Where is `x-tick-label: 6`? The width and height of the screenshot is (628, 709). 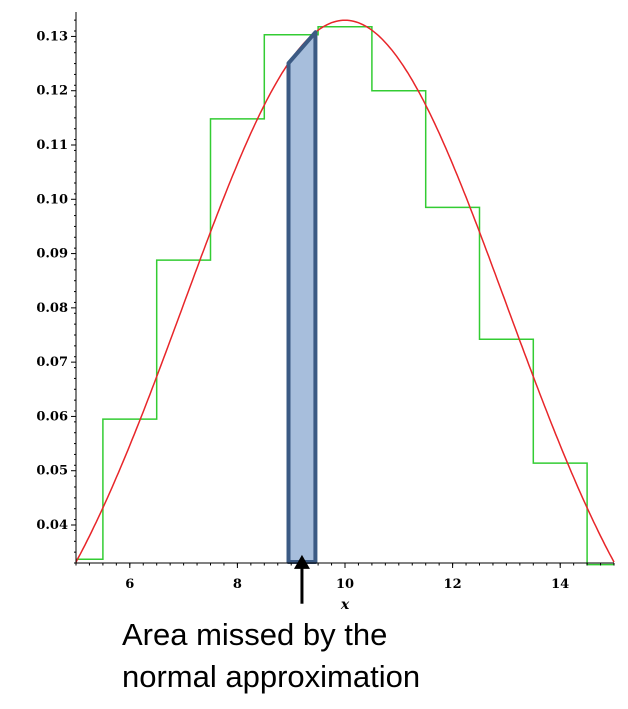
x-tick-label: 6 is located at coordinates (129, 584).